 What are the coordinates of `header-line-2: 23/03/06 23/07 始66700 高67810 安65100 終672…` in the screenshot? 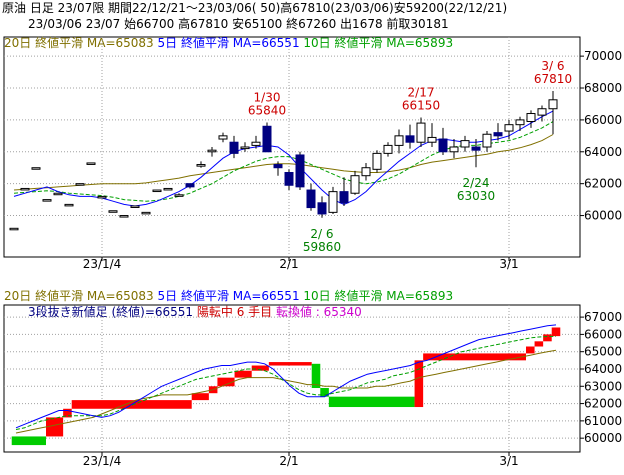 It's located at (238, 24).